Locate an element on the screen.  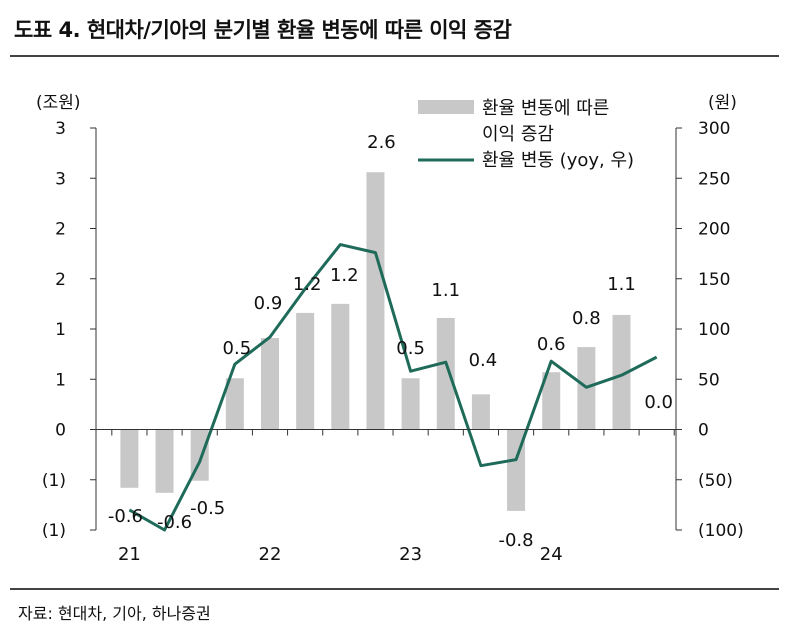
right-tick-label: 50 is located at coordinates (709, 380).